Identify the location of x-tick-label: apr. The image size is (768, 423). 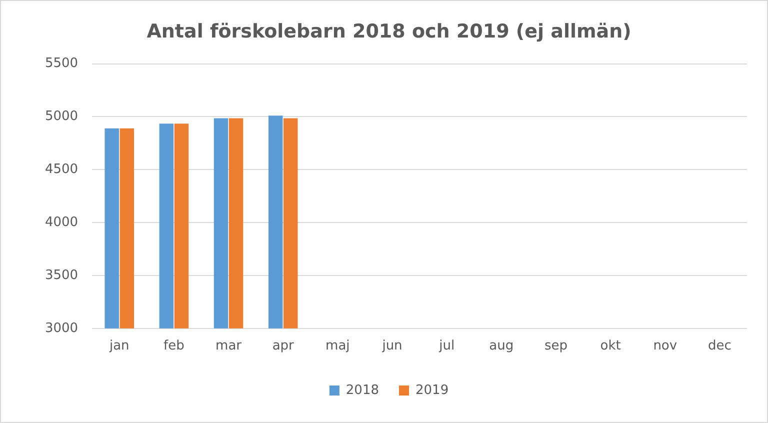
(283, 346).